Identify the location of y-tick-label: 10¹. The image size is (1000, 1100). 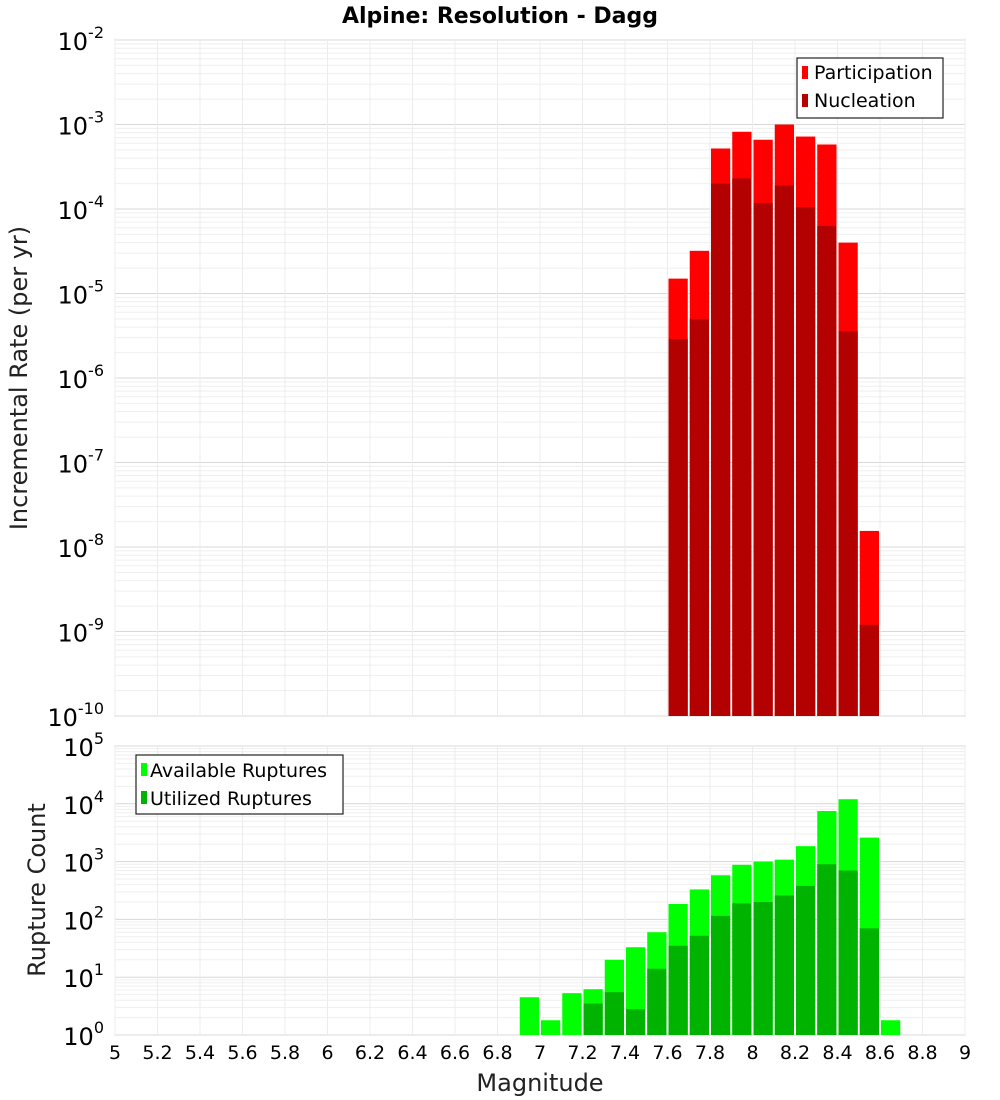
(83, 976).